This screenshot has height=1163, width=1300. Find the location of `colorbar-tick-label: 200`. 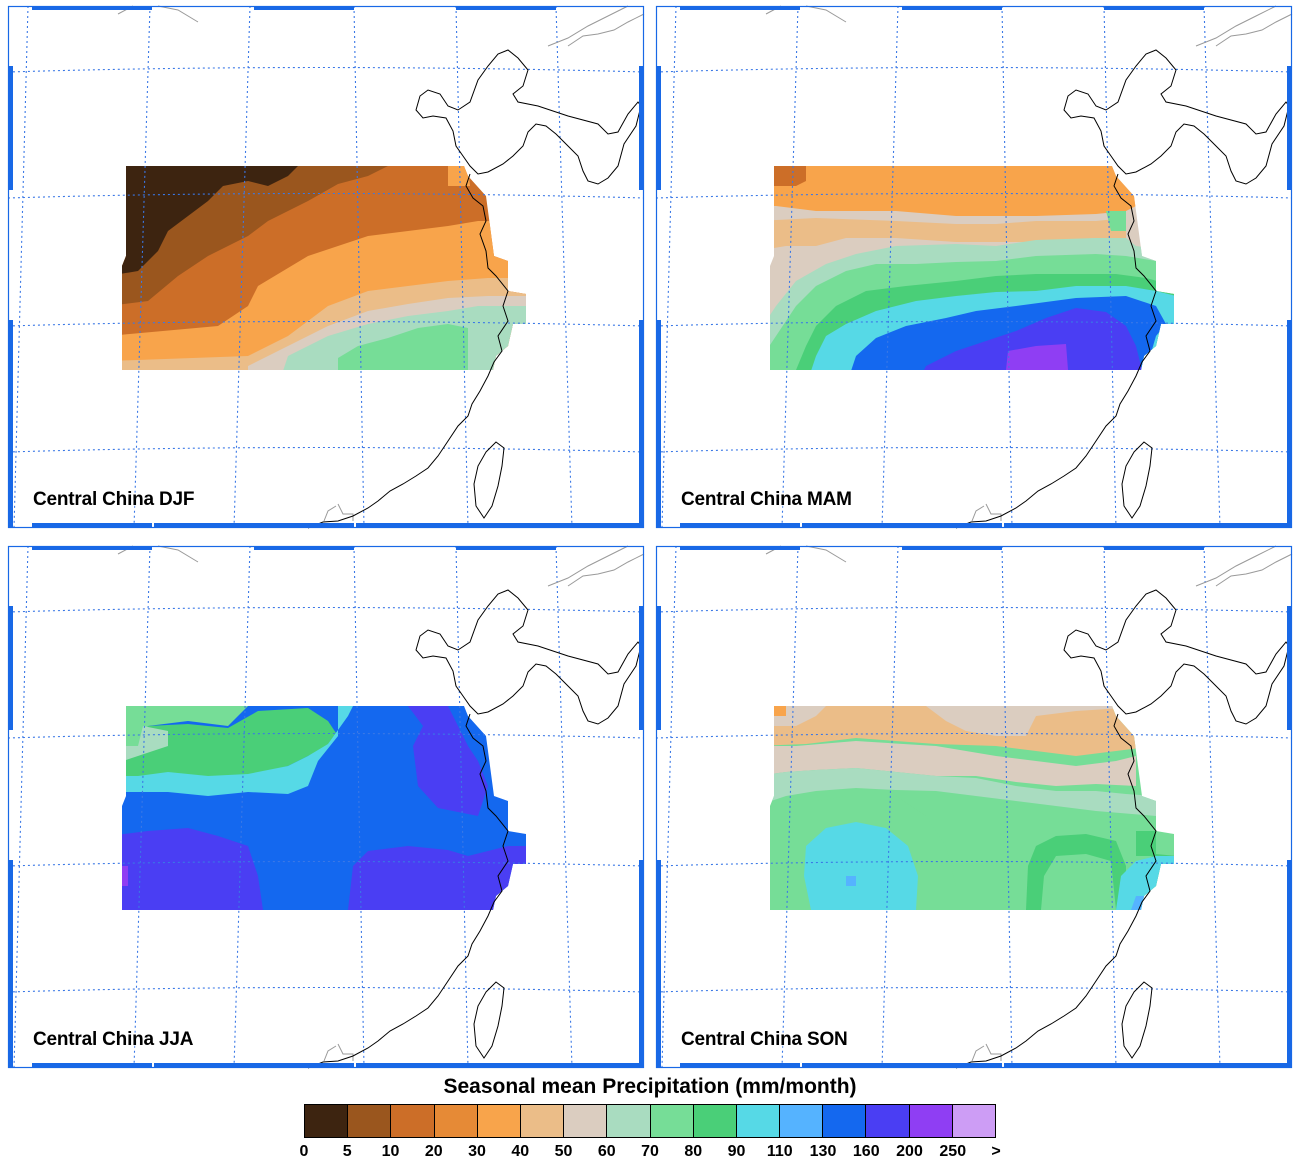

colorbar-tick-label: 200 is located at coordinates (909, 1151).